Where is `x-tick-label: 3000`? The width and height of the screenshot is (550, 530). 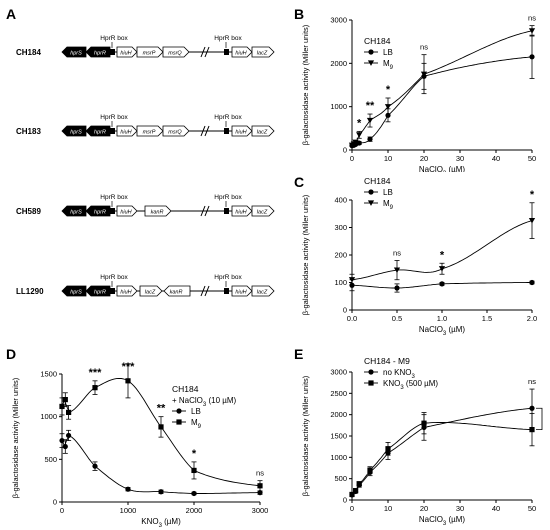 x-tick-label: 3000 is located at coordinates (260, 510).